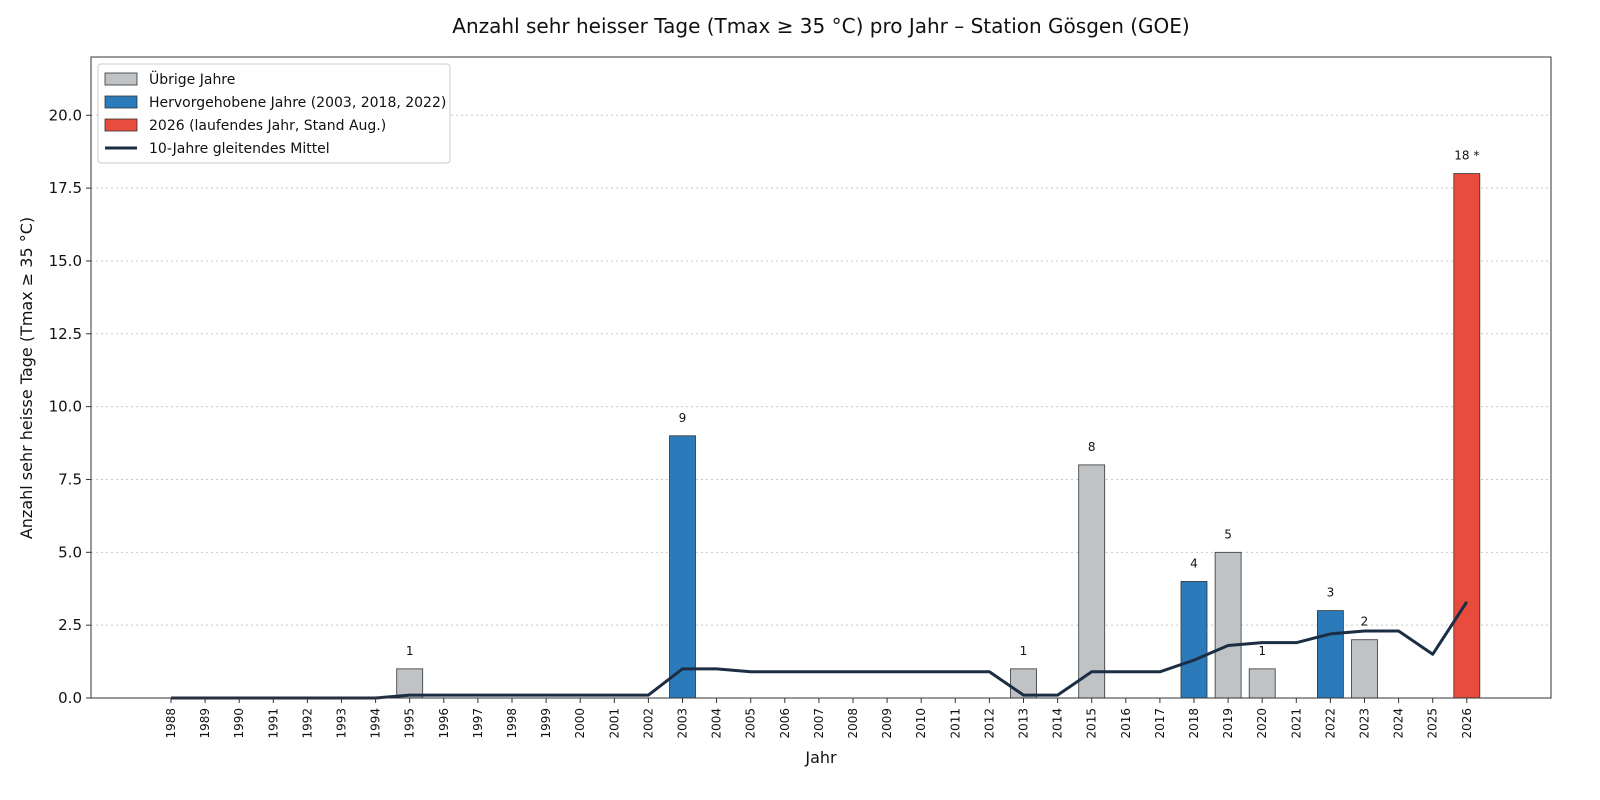 The height and width of the screenshot is (800, 1600). I want to click on data-label-2015: 8, so click(1092, 447).